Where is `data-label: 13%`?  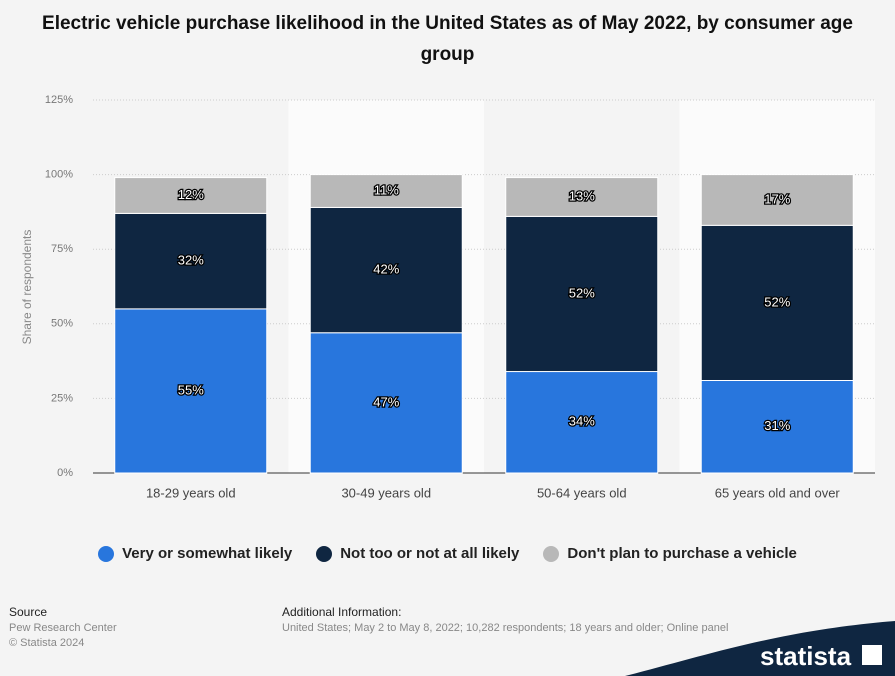 data-label: 13% is located at coordinates (582, 195).